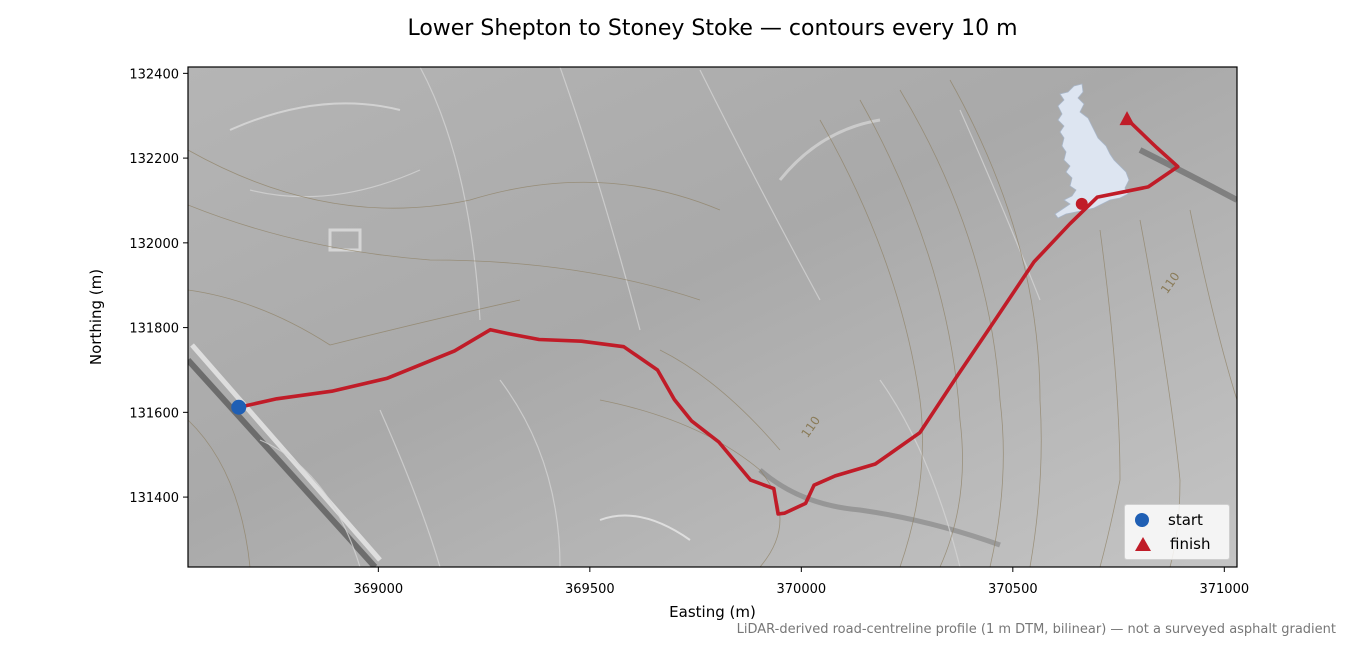 The image size is (1350, 646). What do you see at coordinates (1142, 520) in the screenshot?
I see `start-legend-icon` at bounding box center [1142, 520].